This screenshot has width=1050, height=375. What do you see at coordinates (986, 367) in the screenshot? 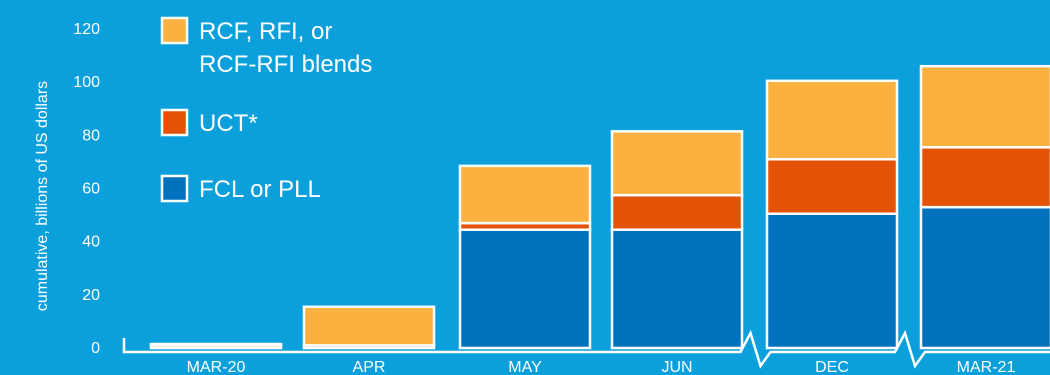
I see `x-tick-label: MAR-21` at bounding box center [986, 367].